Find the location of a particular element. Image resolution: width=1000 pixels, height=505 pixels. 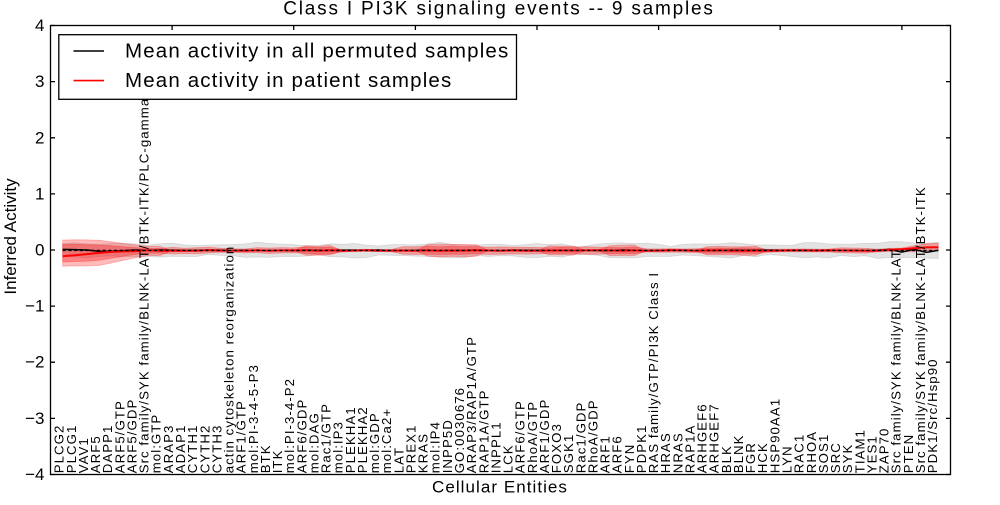

svg-text: mol:IP4 is located at coordinates (435, 447).